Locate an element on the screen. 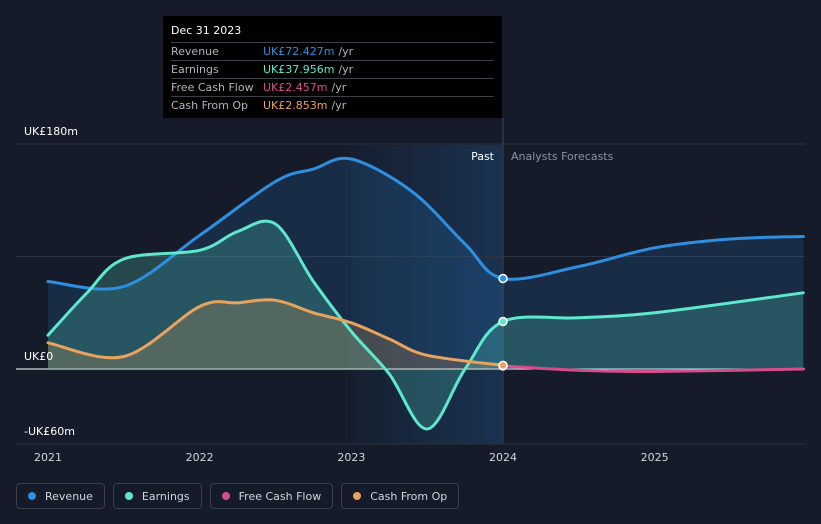  tooltip-row: Free Cash Flow UK£2.457m/yr is located at coordinates (332, 87).